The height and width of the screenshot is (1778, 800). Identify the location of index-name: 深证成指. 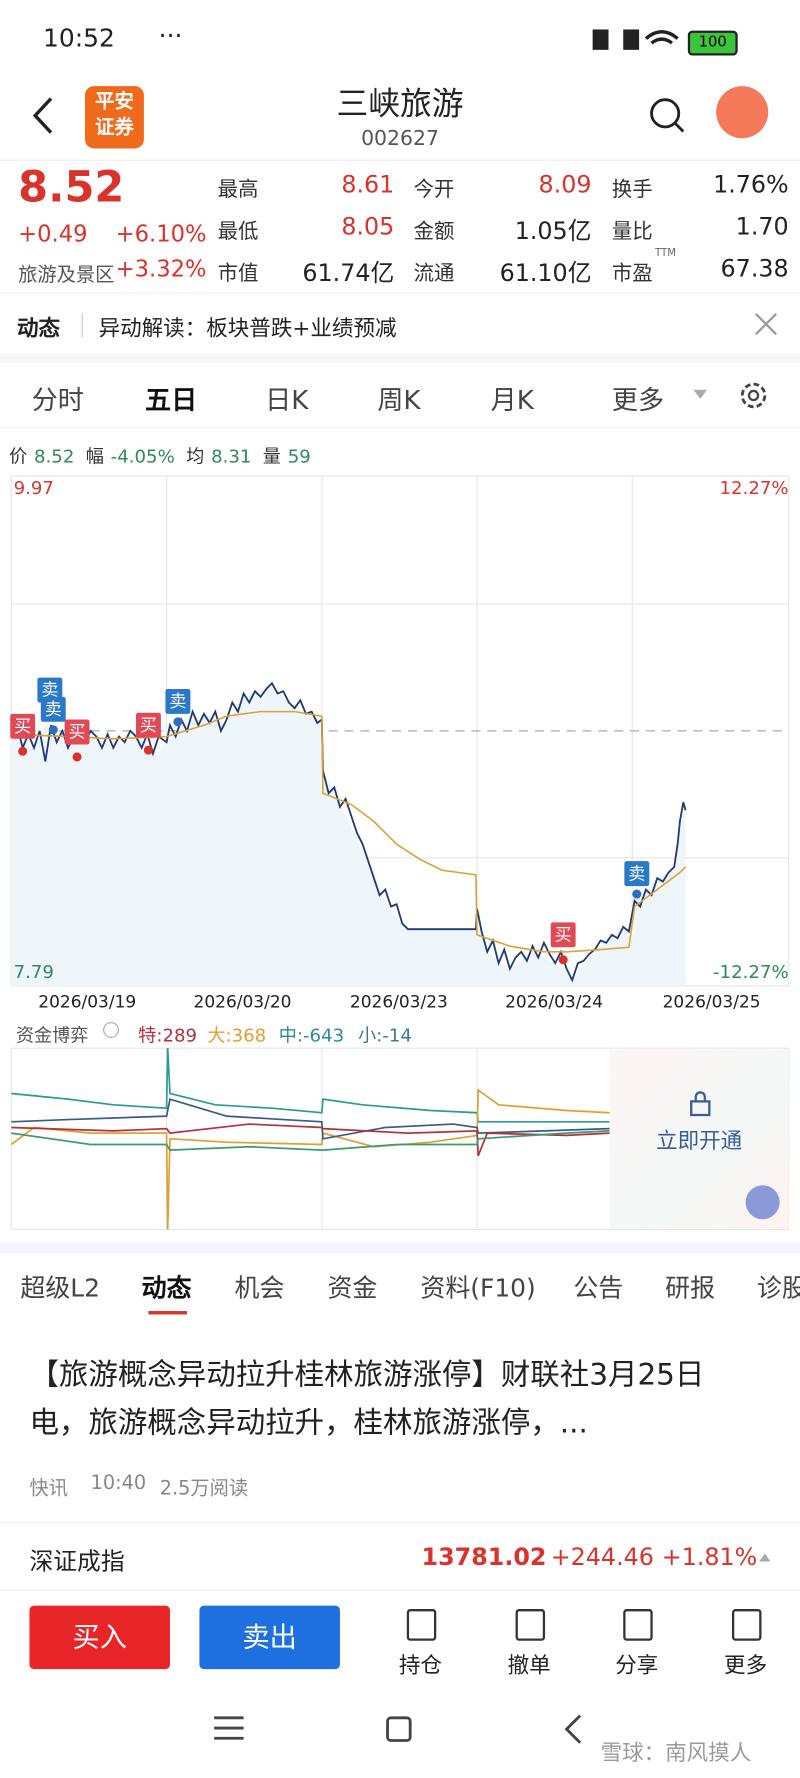
(77, 1561).